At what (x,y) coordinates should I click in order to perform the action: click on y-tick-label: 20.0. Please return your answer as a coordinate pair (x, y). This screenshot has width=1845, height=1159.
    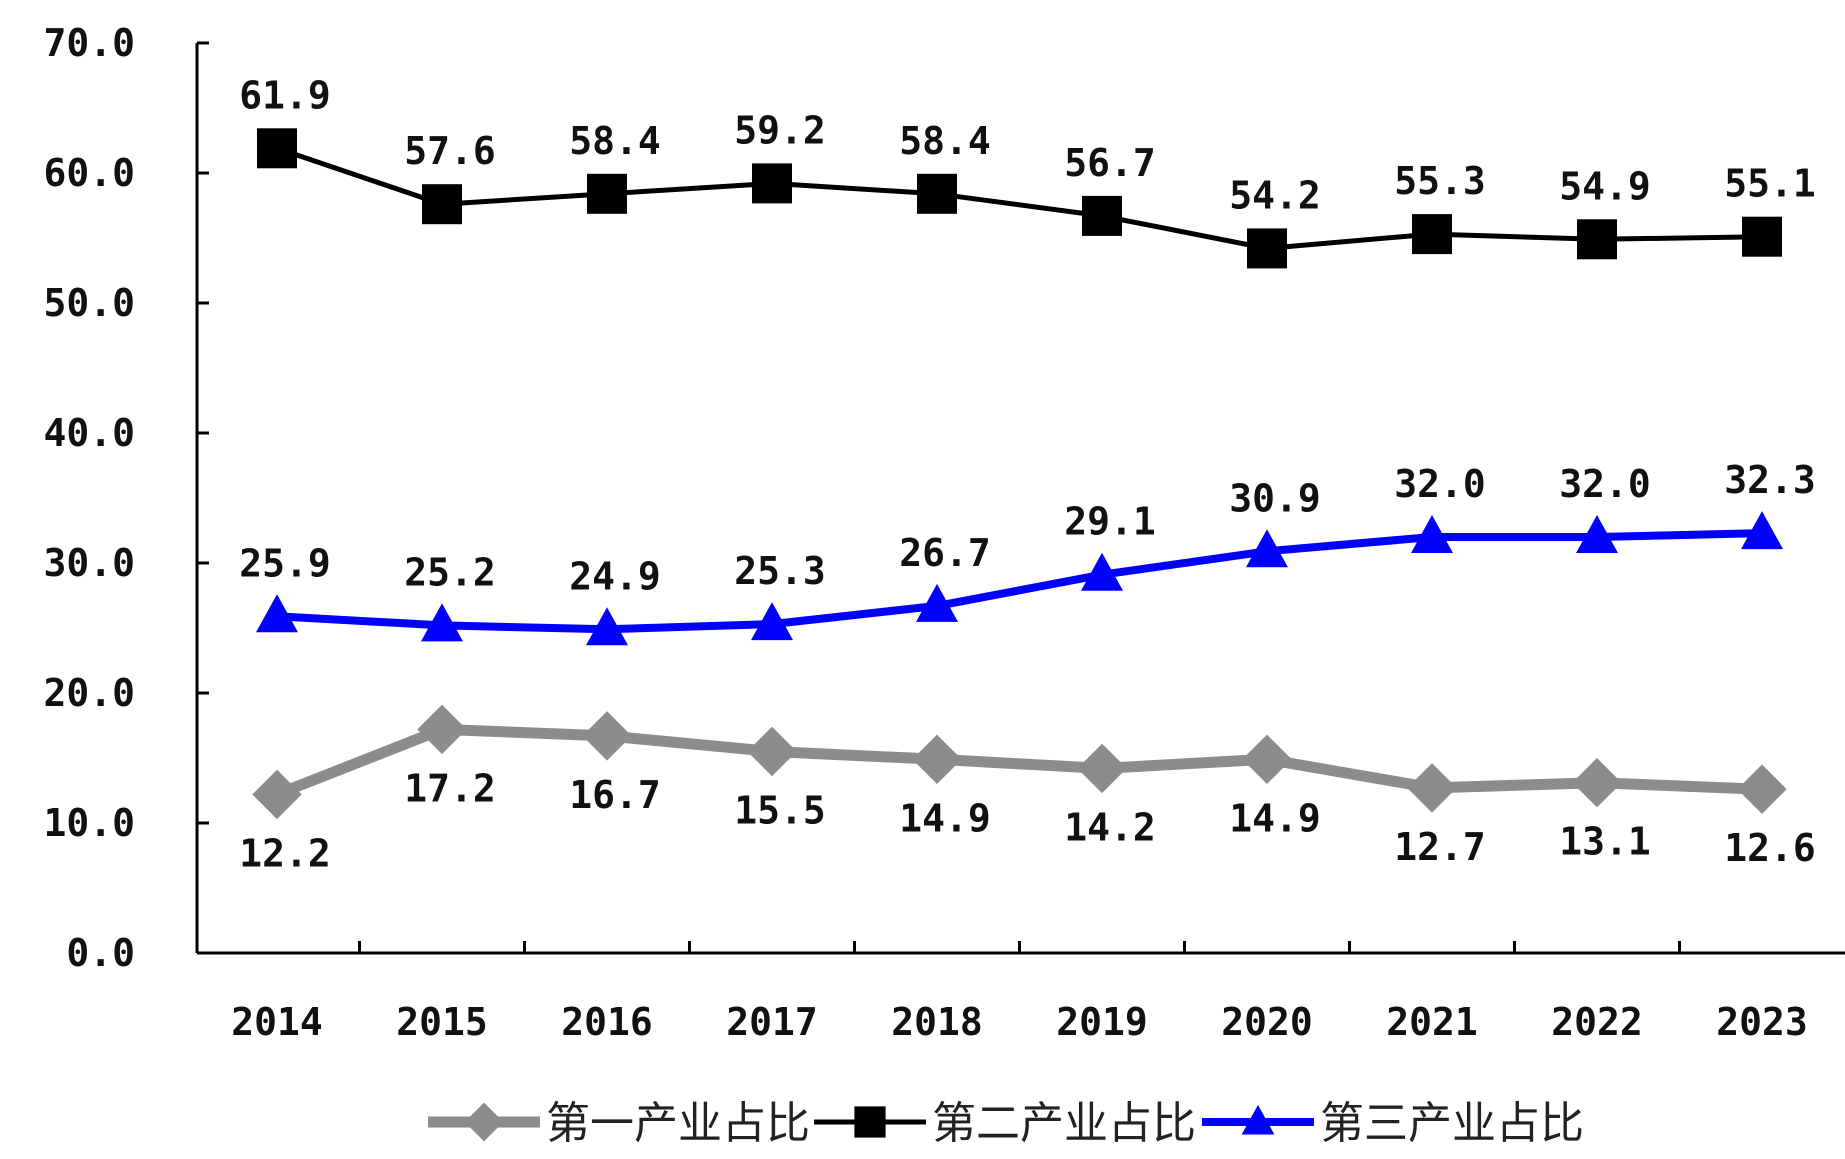
    Looking at the image, I should click on (89, 693).